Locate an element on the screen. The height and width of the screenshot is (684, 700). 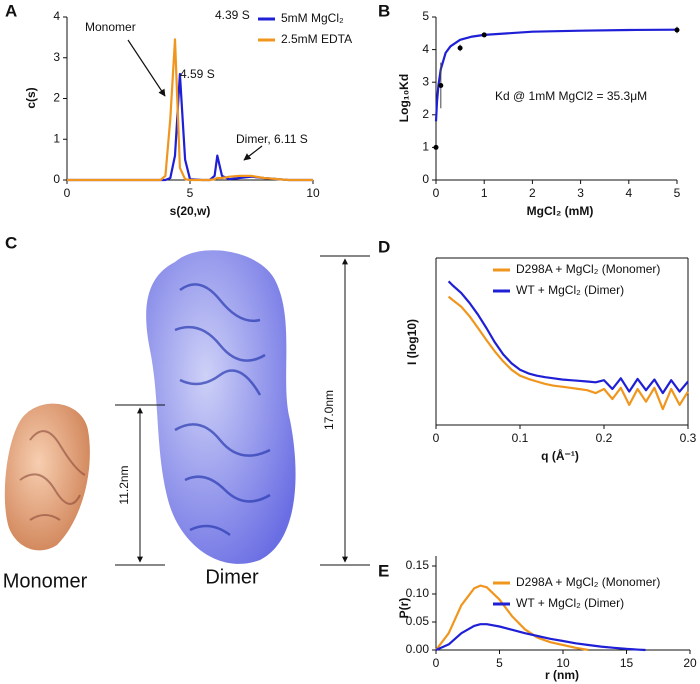
structure-label: Monomer is located at coordinates (45, 581).